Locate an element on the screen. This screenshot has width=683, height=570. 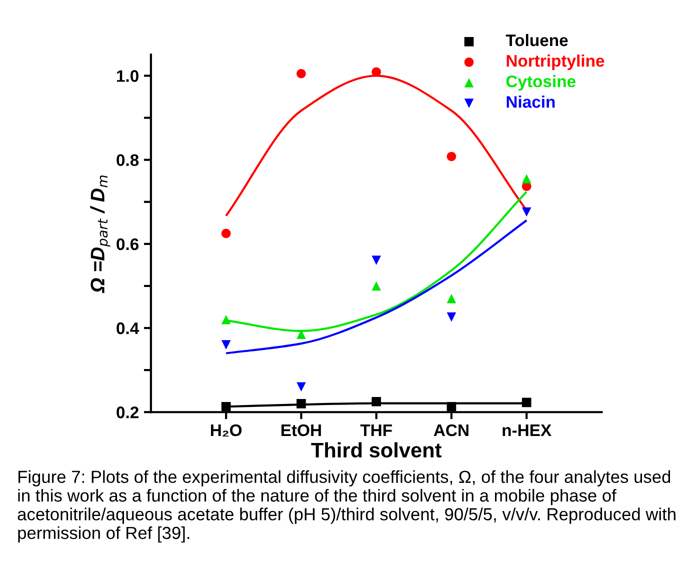
legend-label: Toluene is located at coordinates (537, 40).